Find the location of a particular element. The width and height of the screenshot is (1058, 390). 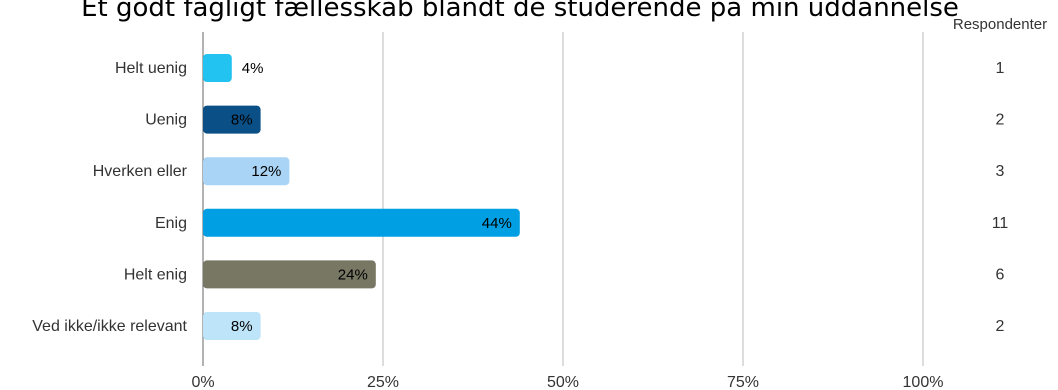

category-label: Ved ikke/ikke relevant is located at coordinates (109, 326).